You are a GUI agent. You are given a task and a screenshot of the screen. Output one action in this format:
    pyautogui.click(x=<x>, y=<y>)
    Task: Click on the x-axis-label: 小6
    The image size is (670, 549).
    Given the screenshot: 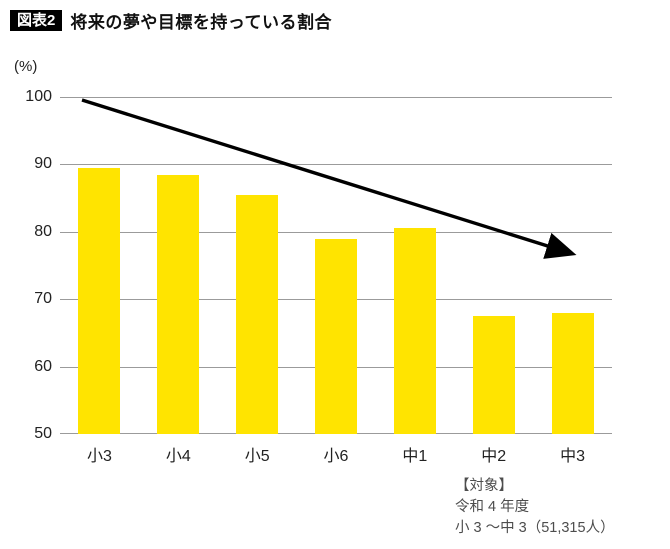 What is the action you would take?
    pyautogui.click(x=336, y=456)
    